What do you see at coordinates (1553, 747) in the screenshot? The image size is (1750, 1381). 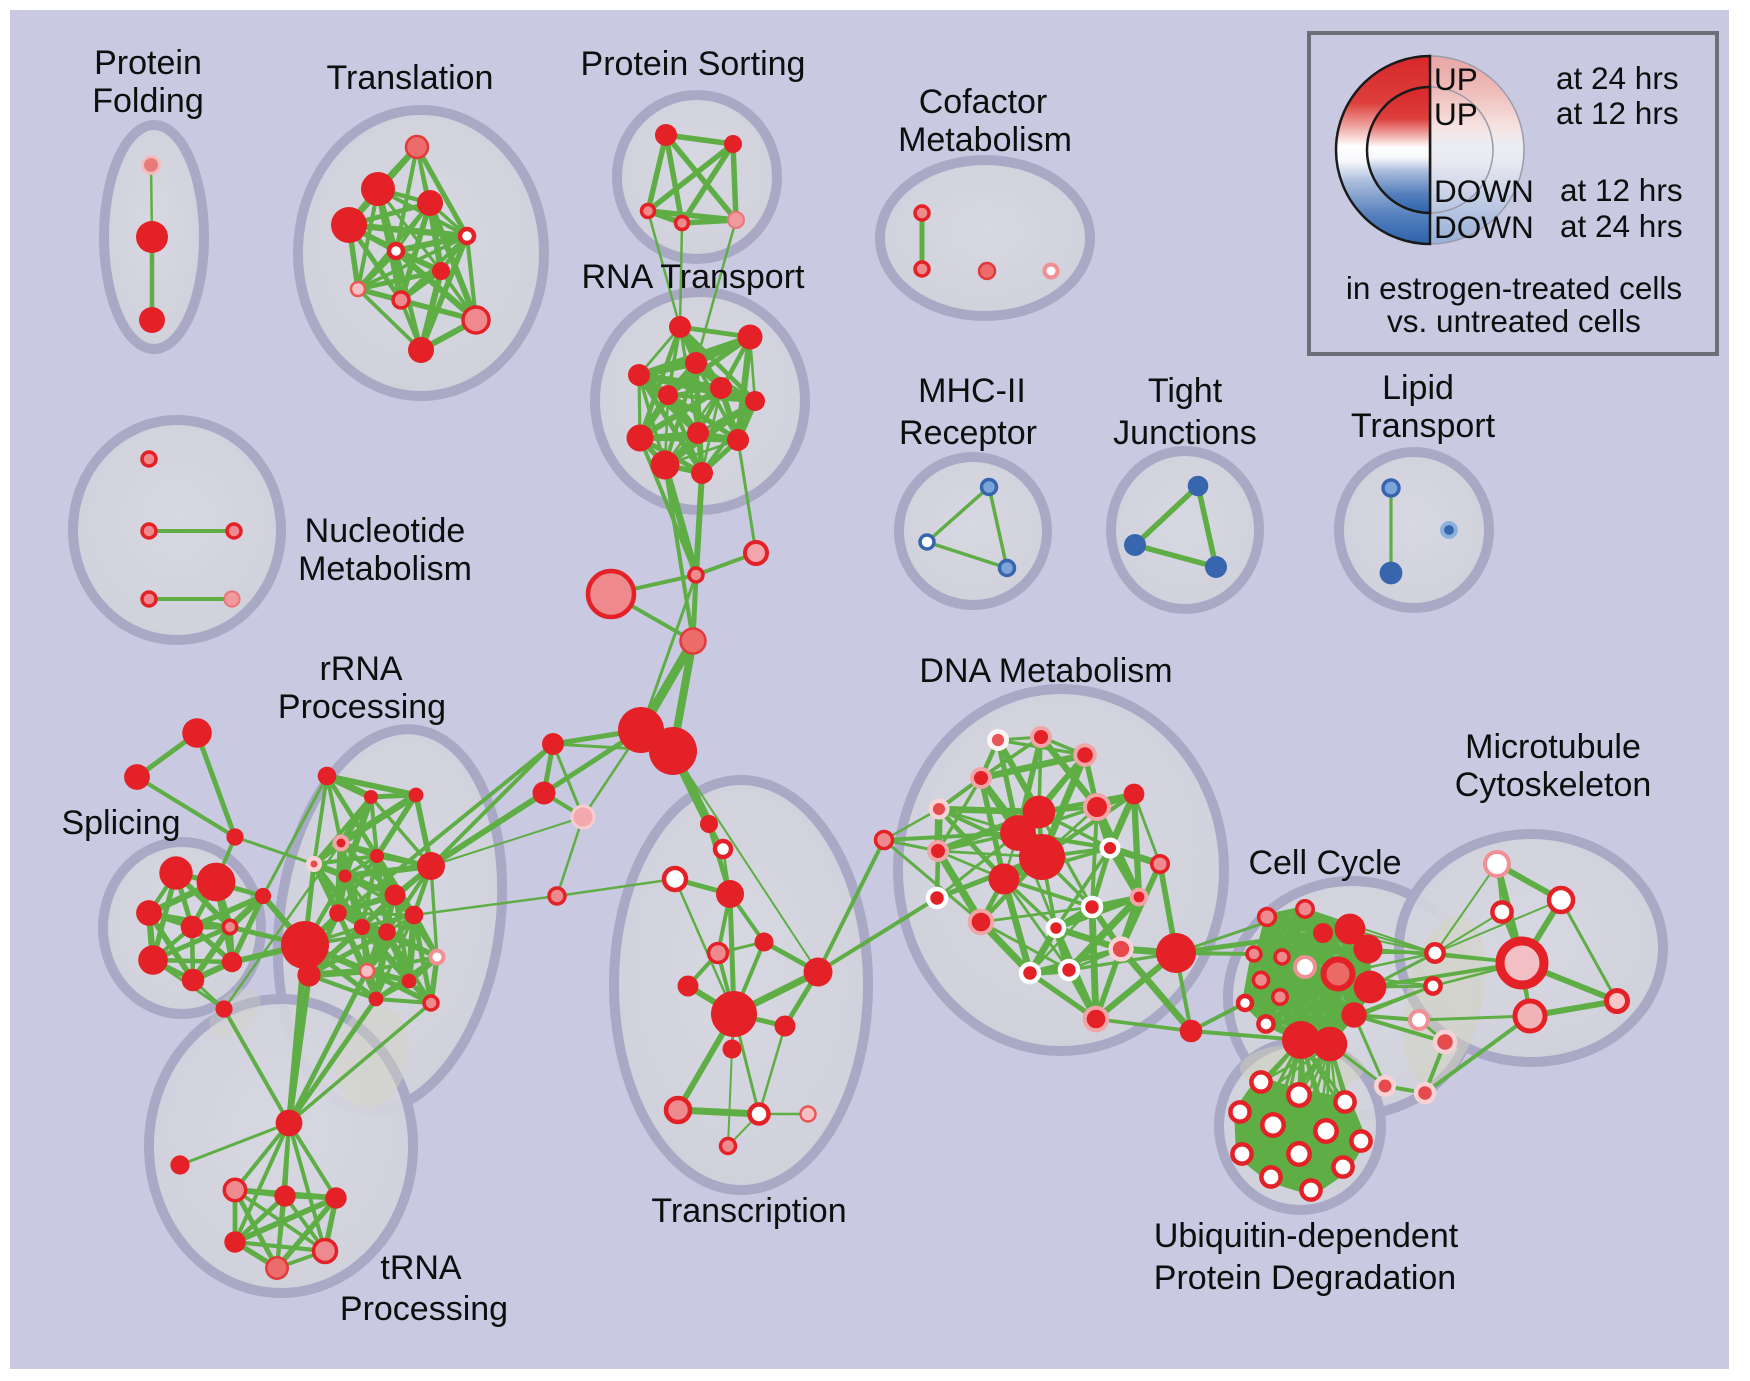 I see `svg-text: Microtubule` at bounding box center [1553, 747].